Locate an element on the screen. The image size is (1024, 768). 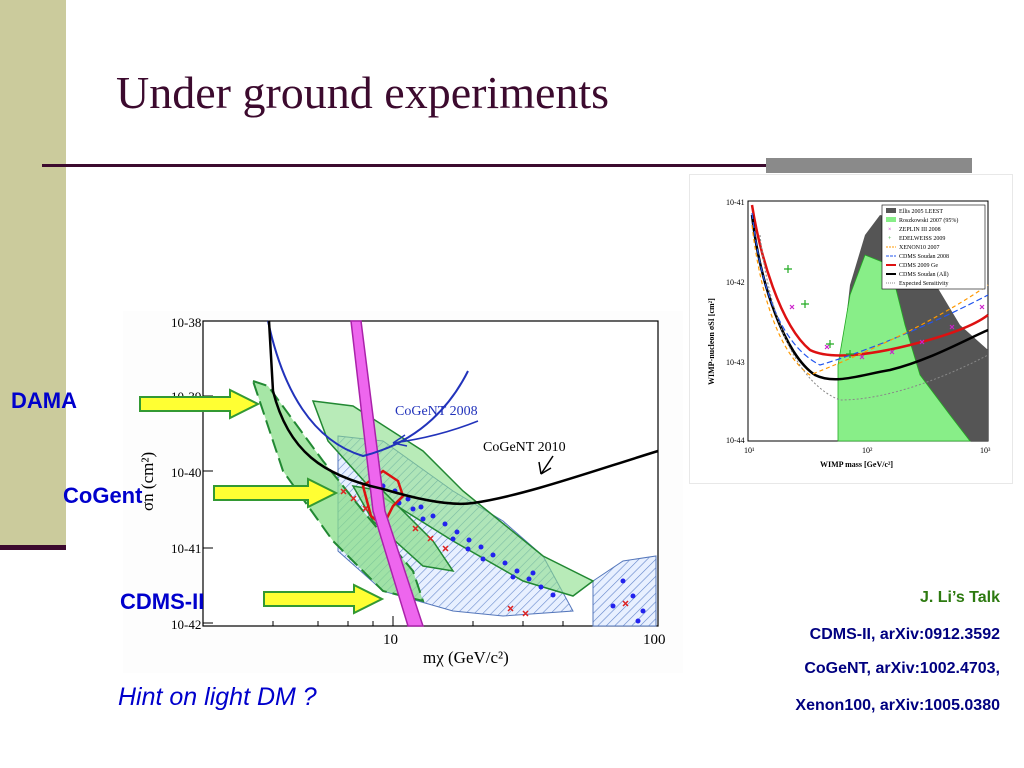
sidebar-strip is located at coordinates (33, 272).